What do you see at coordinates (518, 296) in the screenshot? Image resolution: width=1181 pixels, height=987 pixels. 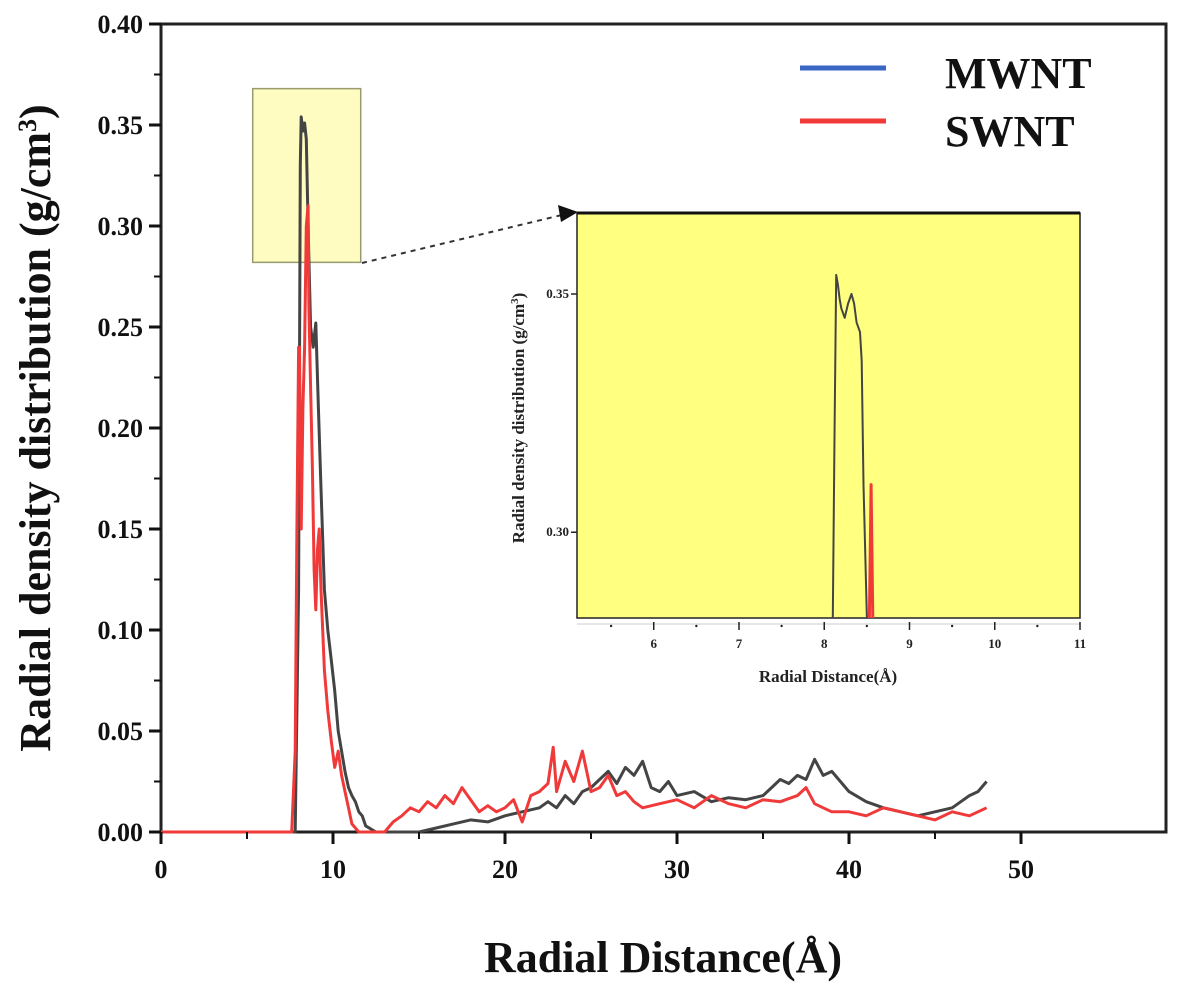 I see `inset-y-axis-title-close: )` at bounding box center [518, 296].